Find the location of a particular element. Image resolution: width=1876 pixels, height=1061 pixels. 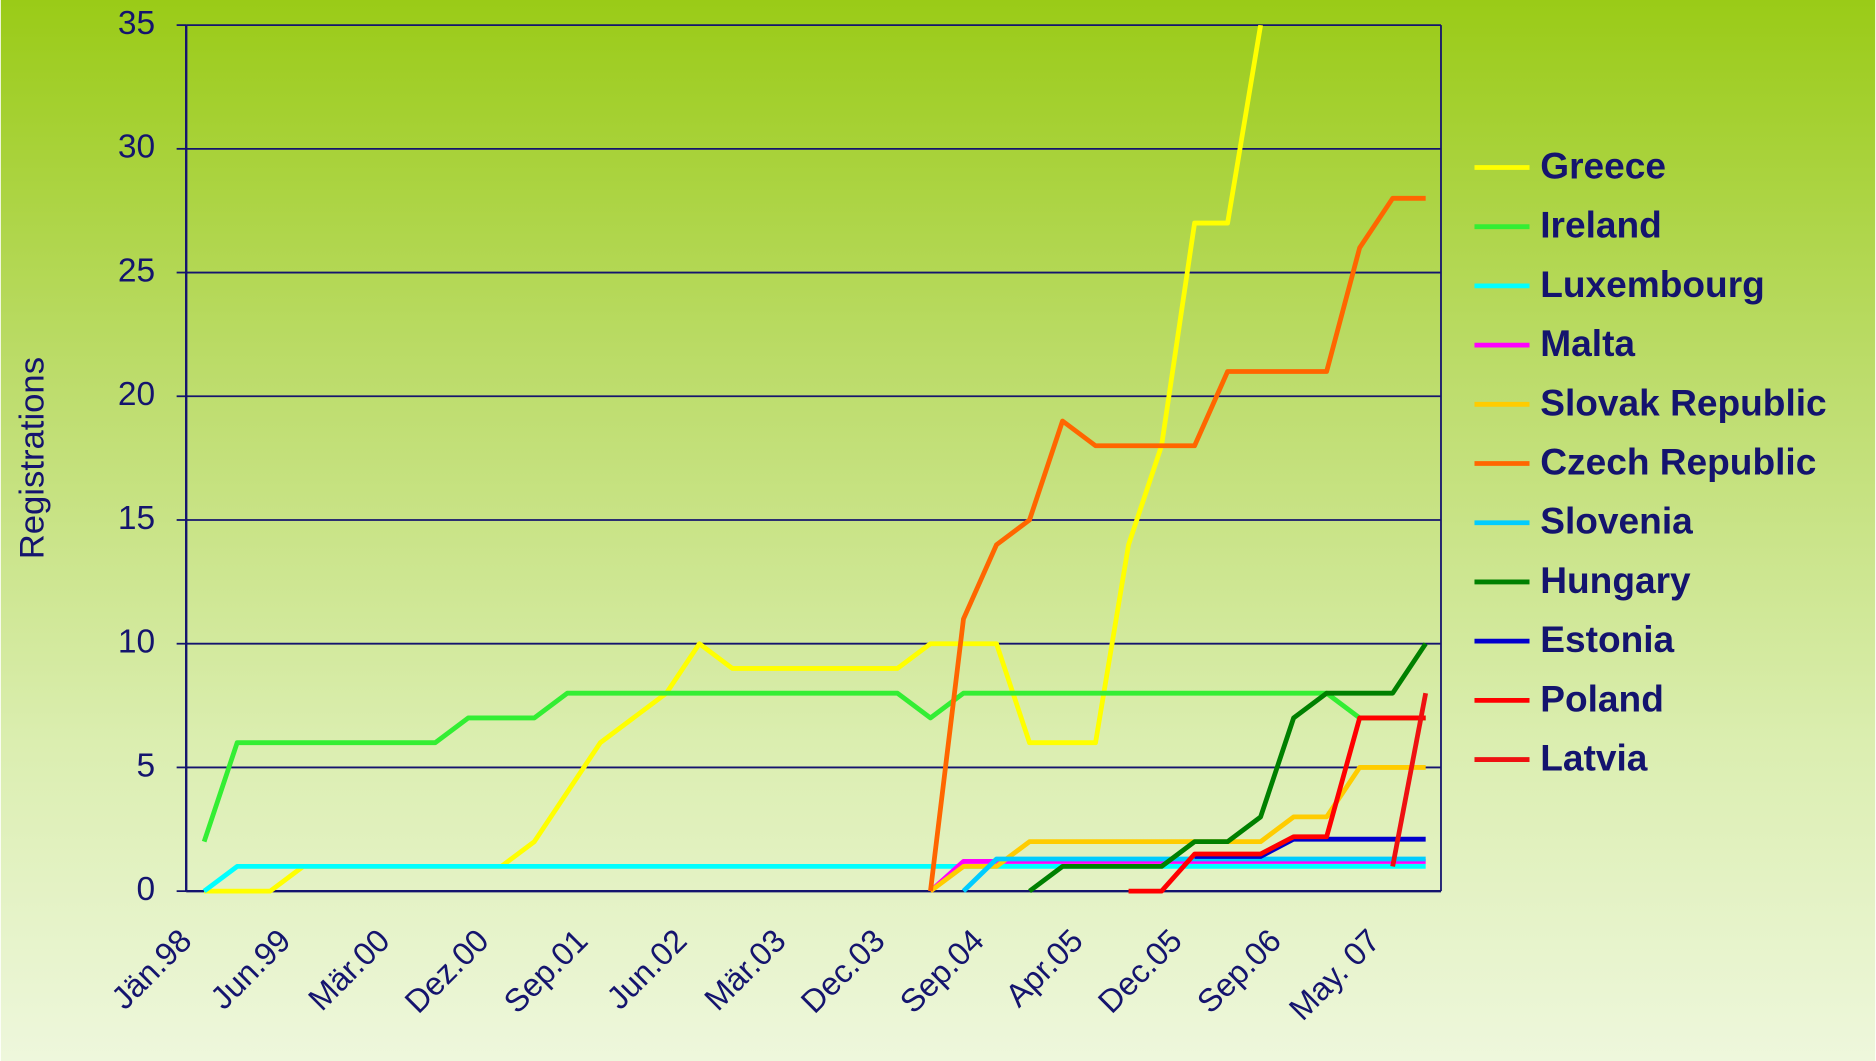

y-axis-label: Registrations is located at coordinates (32, 458).